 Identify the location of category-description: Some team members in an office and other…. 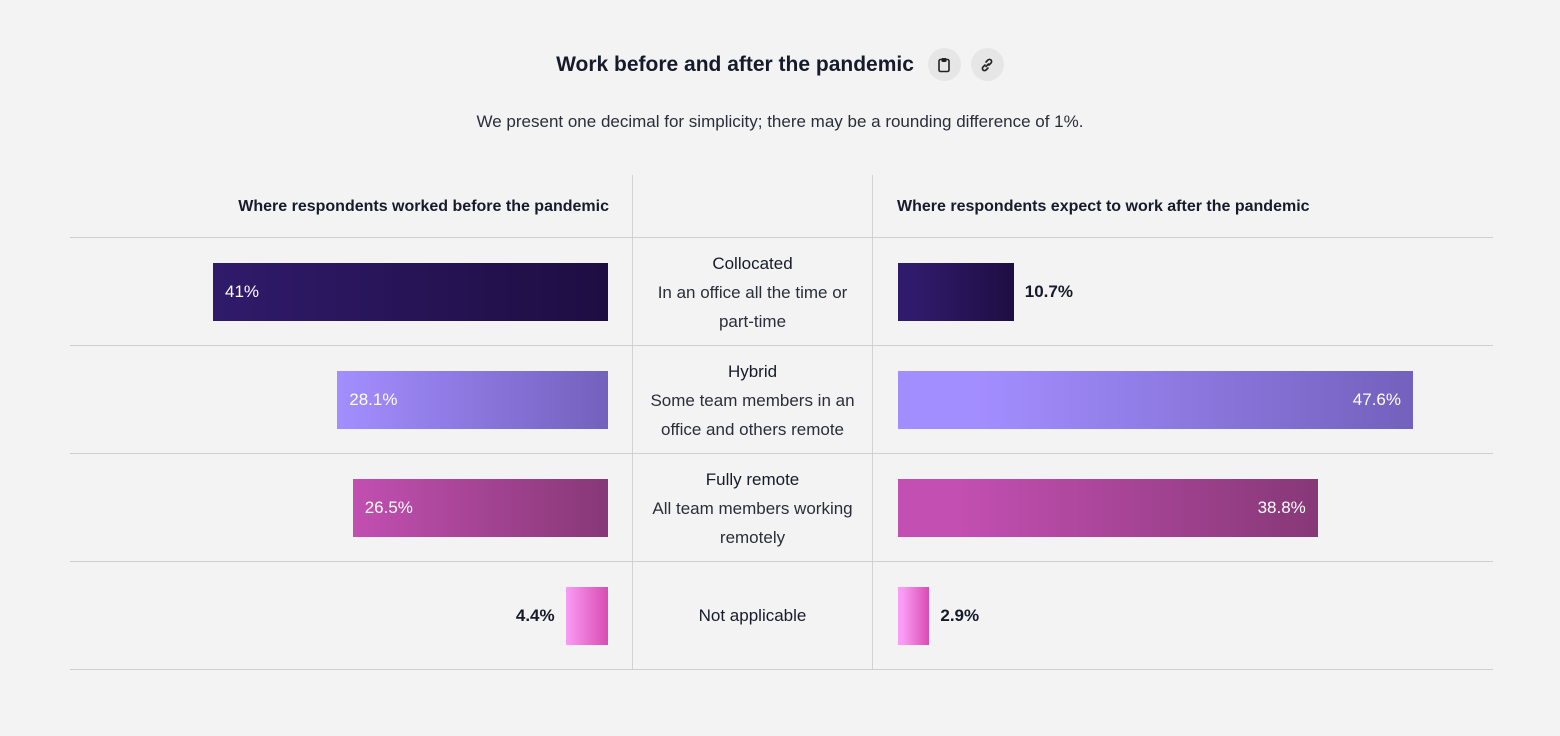
(752, 415).